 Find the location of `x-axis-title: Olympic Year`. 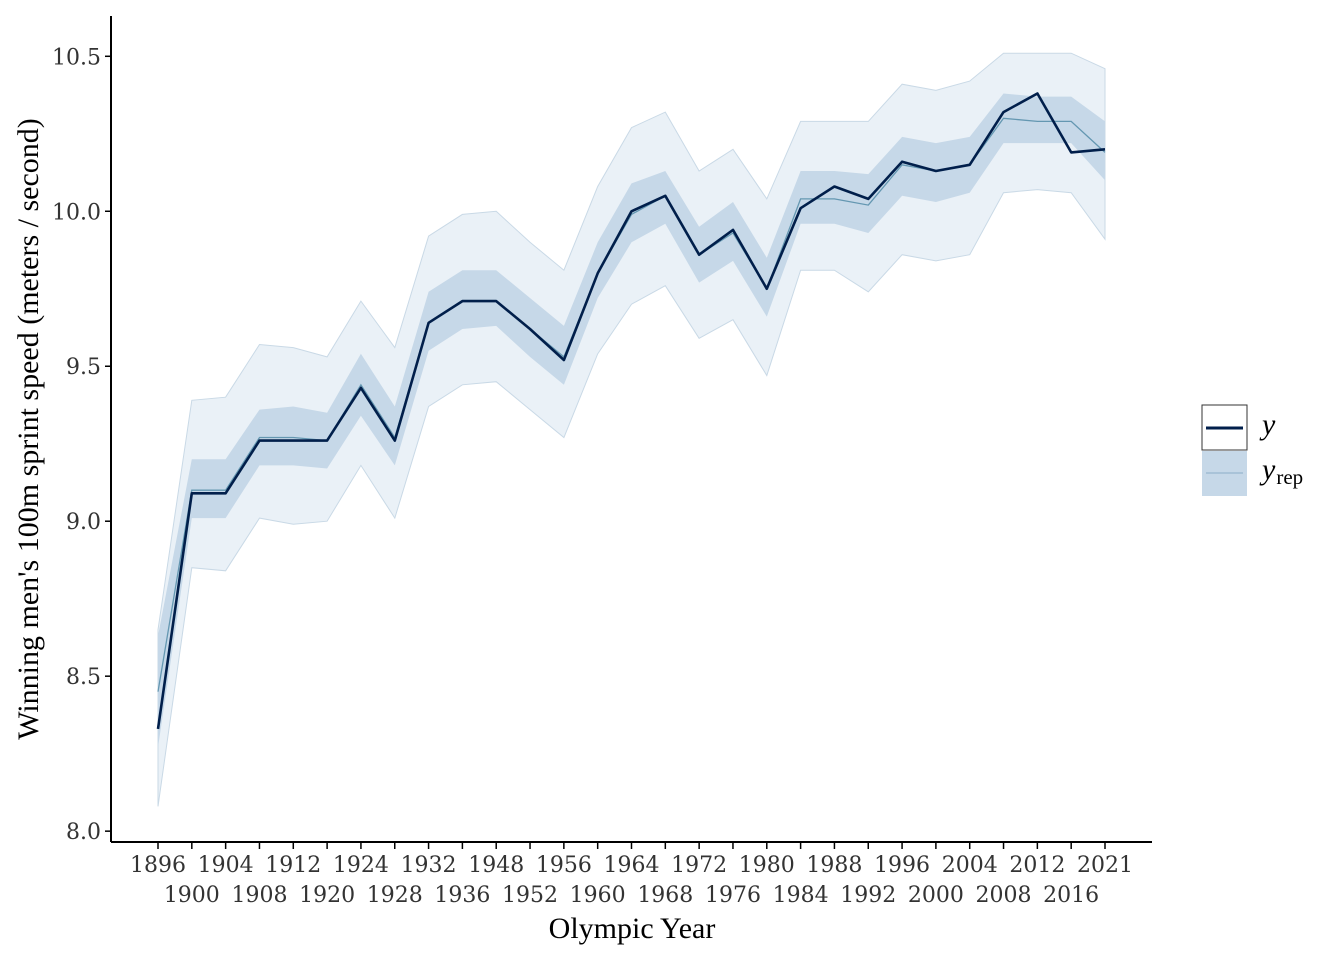

x-axis-title: Olympic Year is located at coordinates (632, 928).